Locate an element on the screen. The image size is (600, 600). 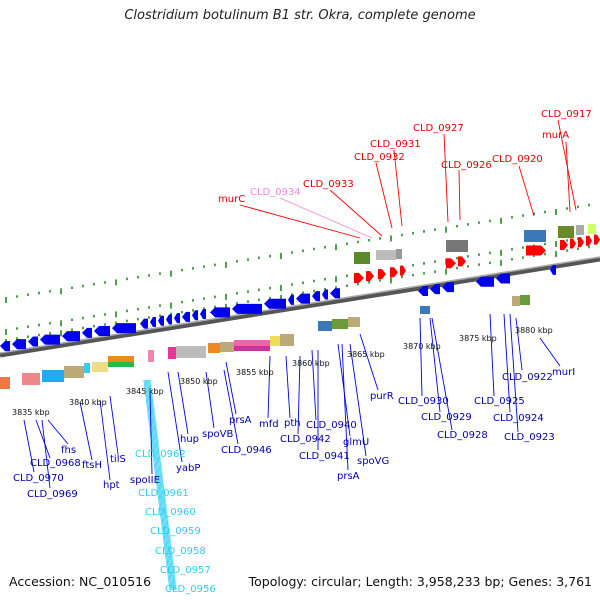
gene-label: CLD_0961 is located at coordinates (163, 493).